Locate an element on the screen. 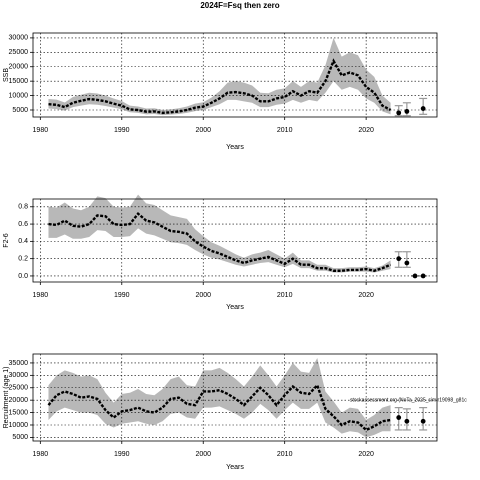 The height and width of the screenshot is (480, 480). y-tick-label: 0.8 is located at coordinates (23, 207).